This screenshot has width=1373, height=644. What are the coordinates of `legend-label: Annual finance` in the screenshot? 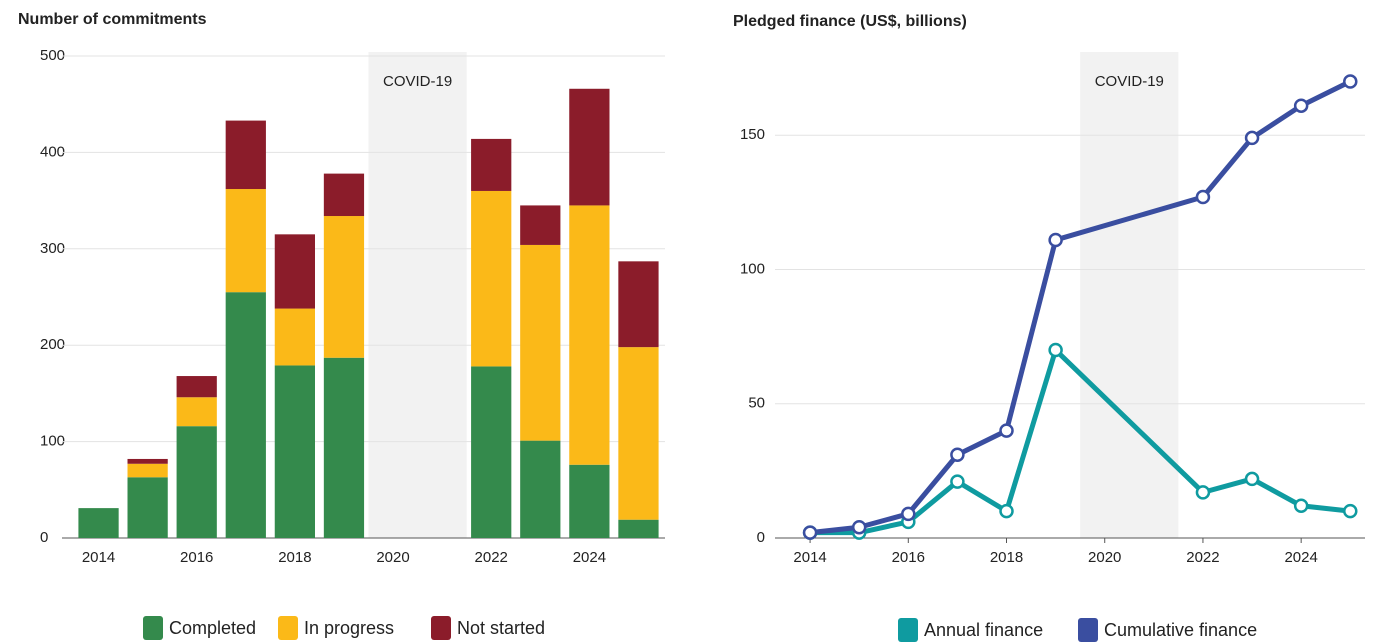 It's located at (983, 630).